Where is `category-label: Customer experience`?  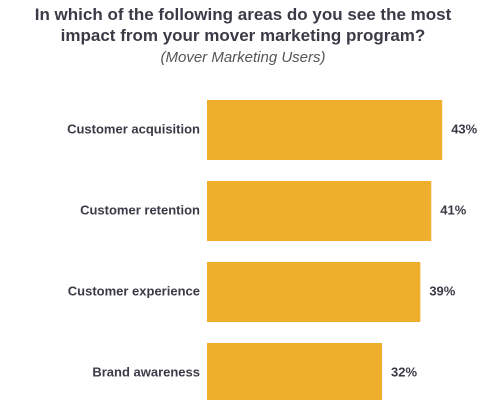 category-label: Customer experience is located at coordinates (134, 290).